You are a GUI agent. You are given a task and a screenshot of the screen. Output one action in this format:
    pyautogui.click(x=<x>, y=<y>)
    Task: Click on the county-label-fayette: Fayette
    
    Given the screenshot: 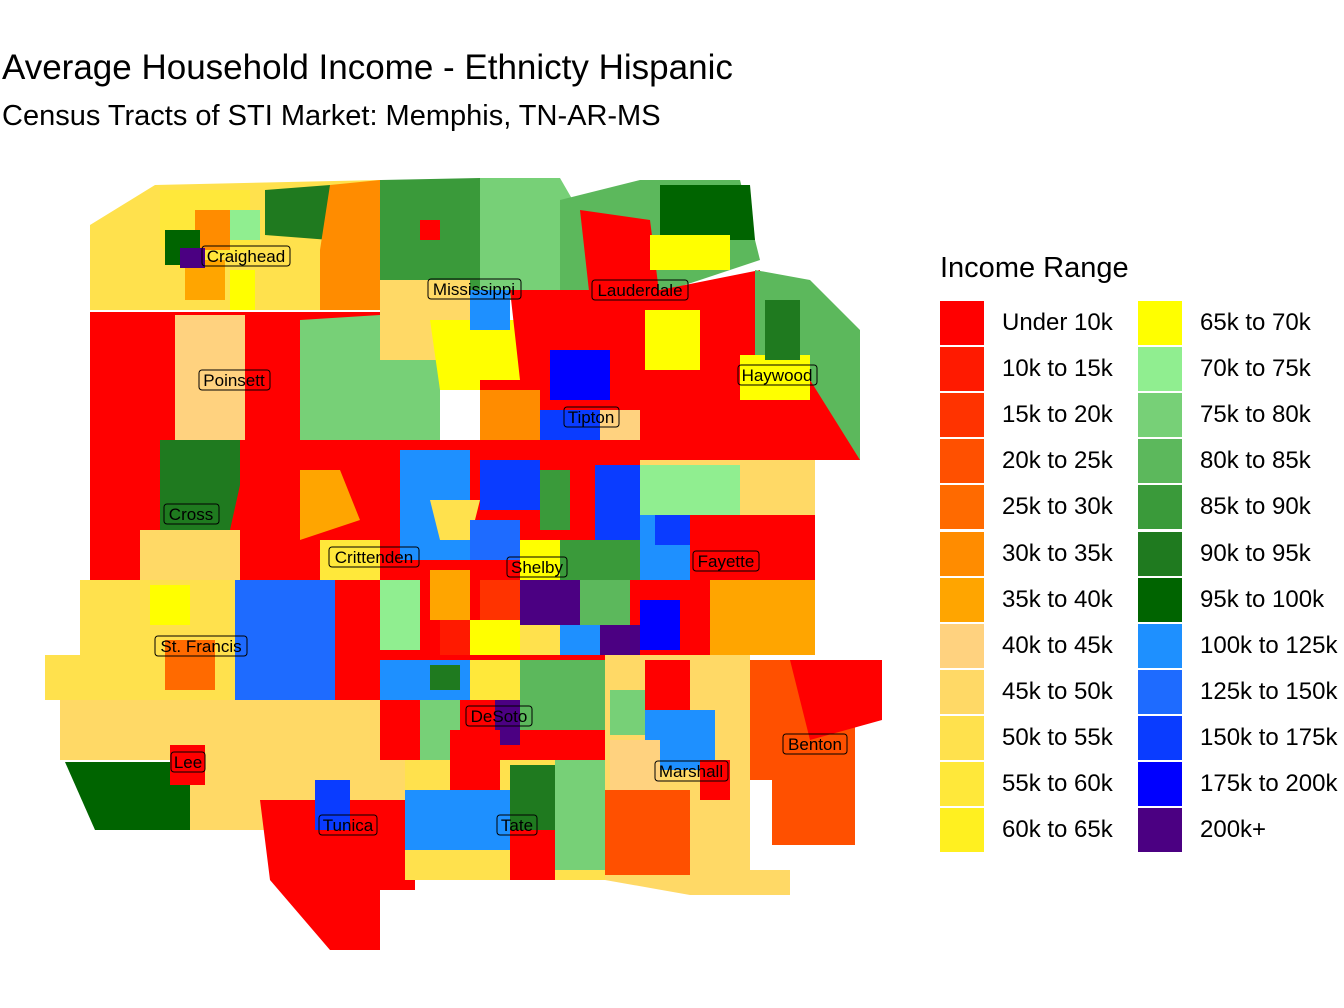 What is the action you would take?
    pyautogui.click(x=726, y=561)
    